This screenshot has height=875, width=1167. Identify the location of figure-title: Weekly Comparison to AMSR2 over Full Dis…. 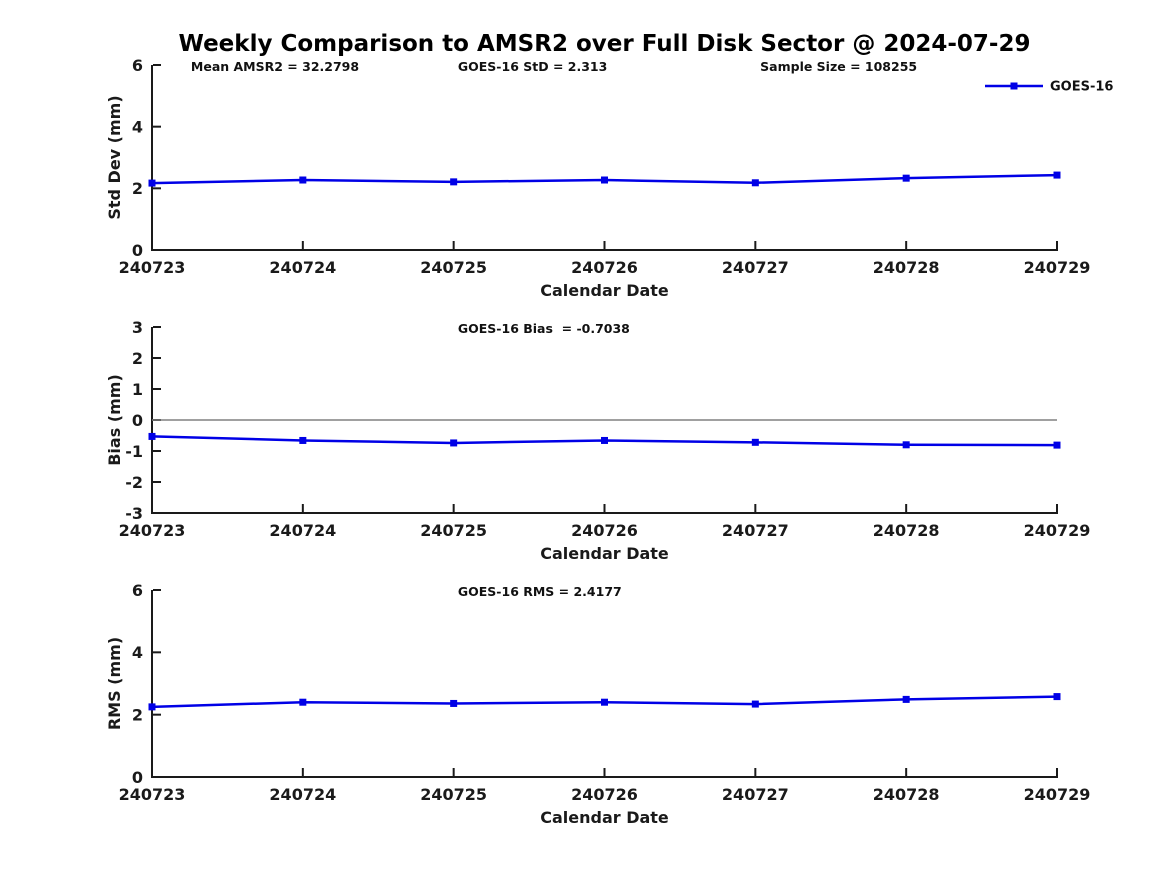
(604, 44).